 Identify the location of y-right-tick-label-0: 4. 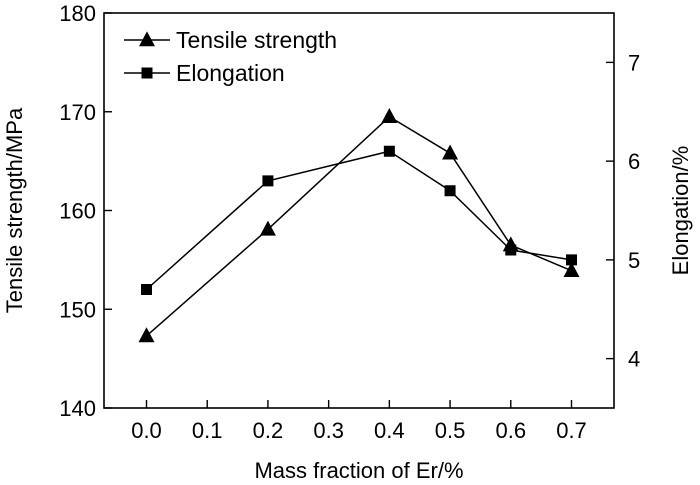
(634, 359).